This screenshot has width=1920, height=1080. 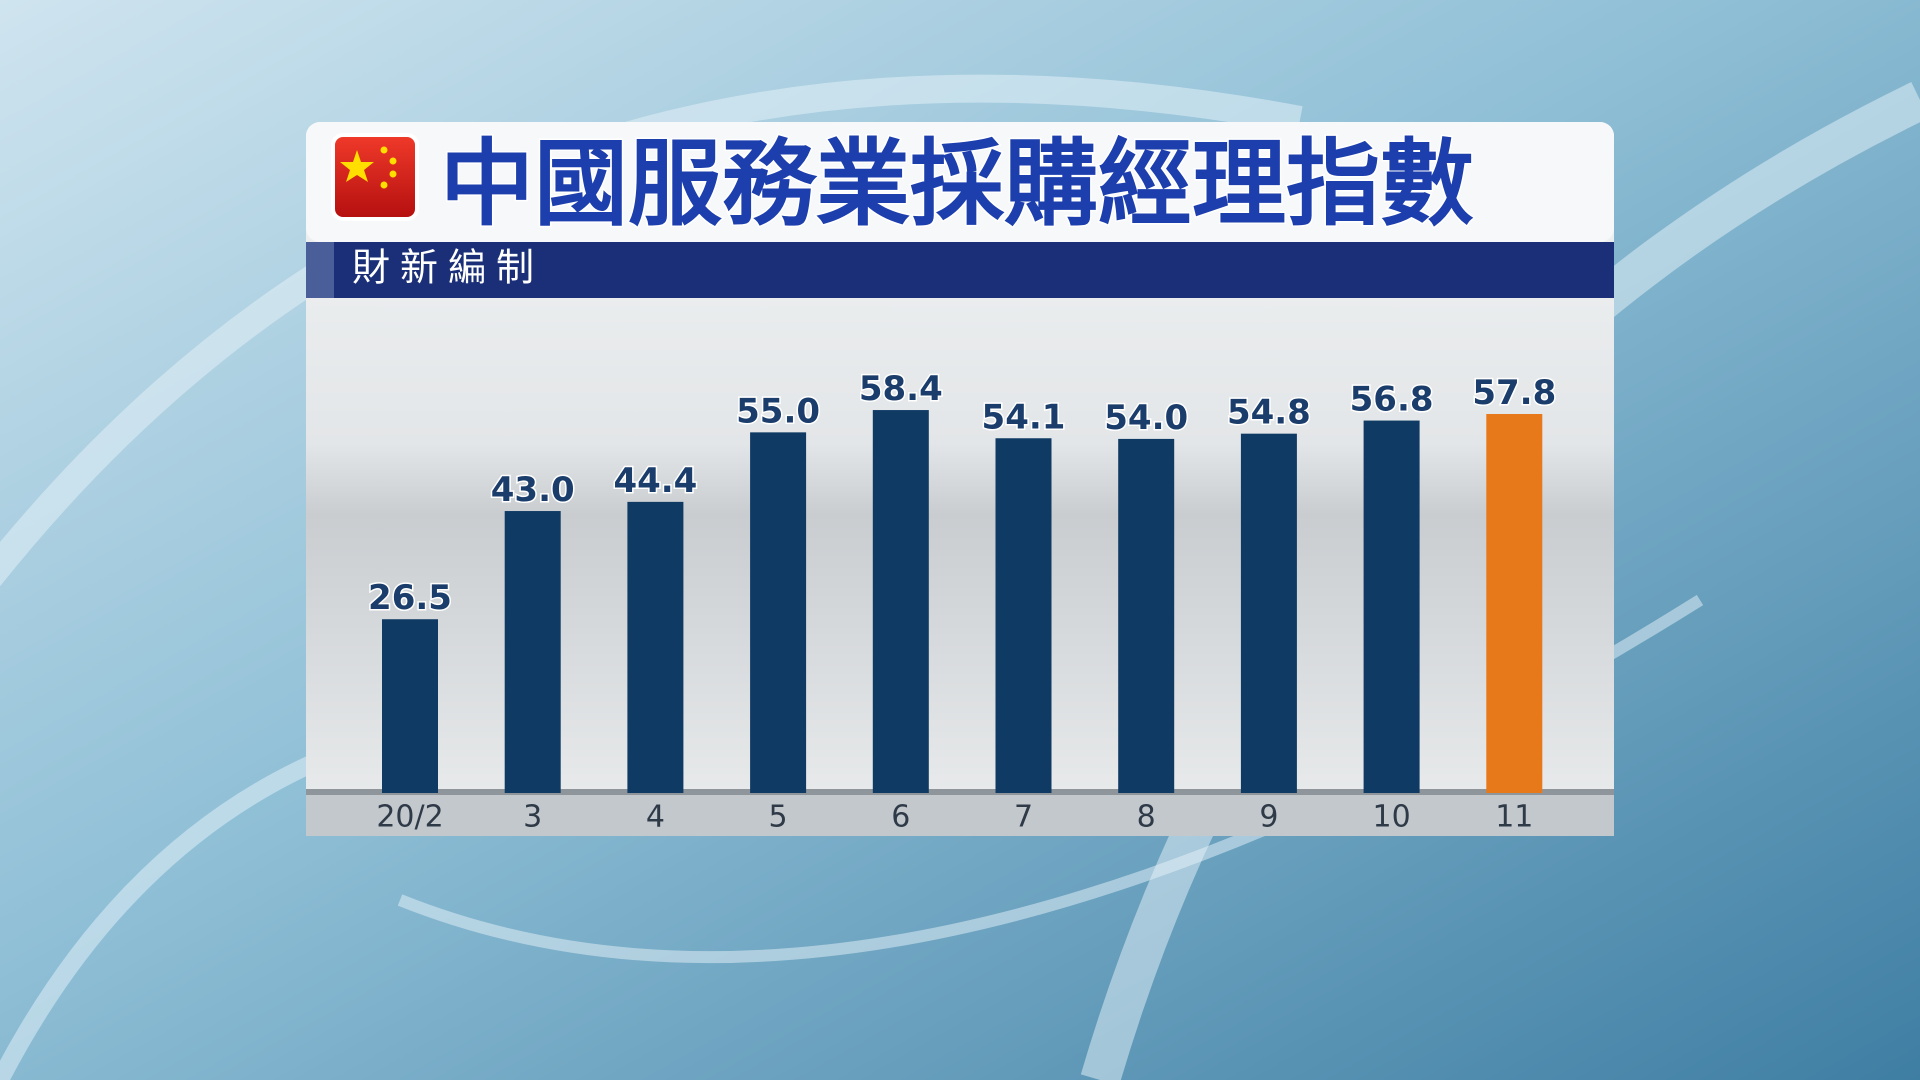 I want to click on value-label: 26.5, so click(x=410, y=598).